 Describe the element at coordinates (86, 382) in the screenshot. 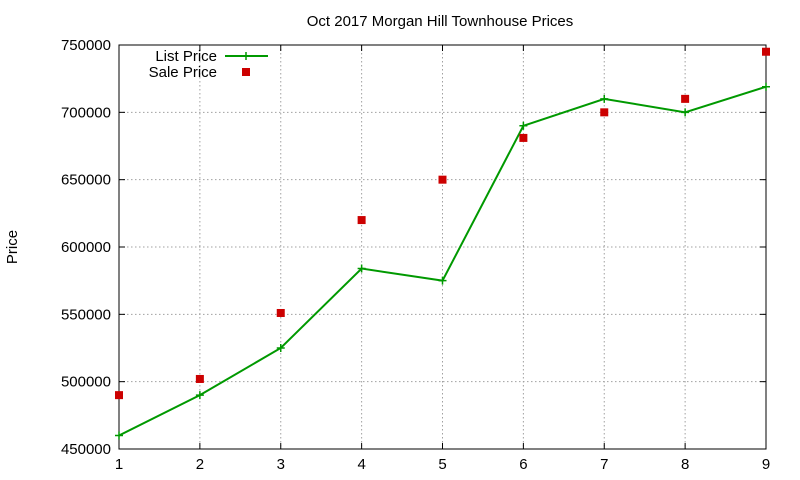

I see `y-tick-label: 500000` at that location.